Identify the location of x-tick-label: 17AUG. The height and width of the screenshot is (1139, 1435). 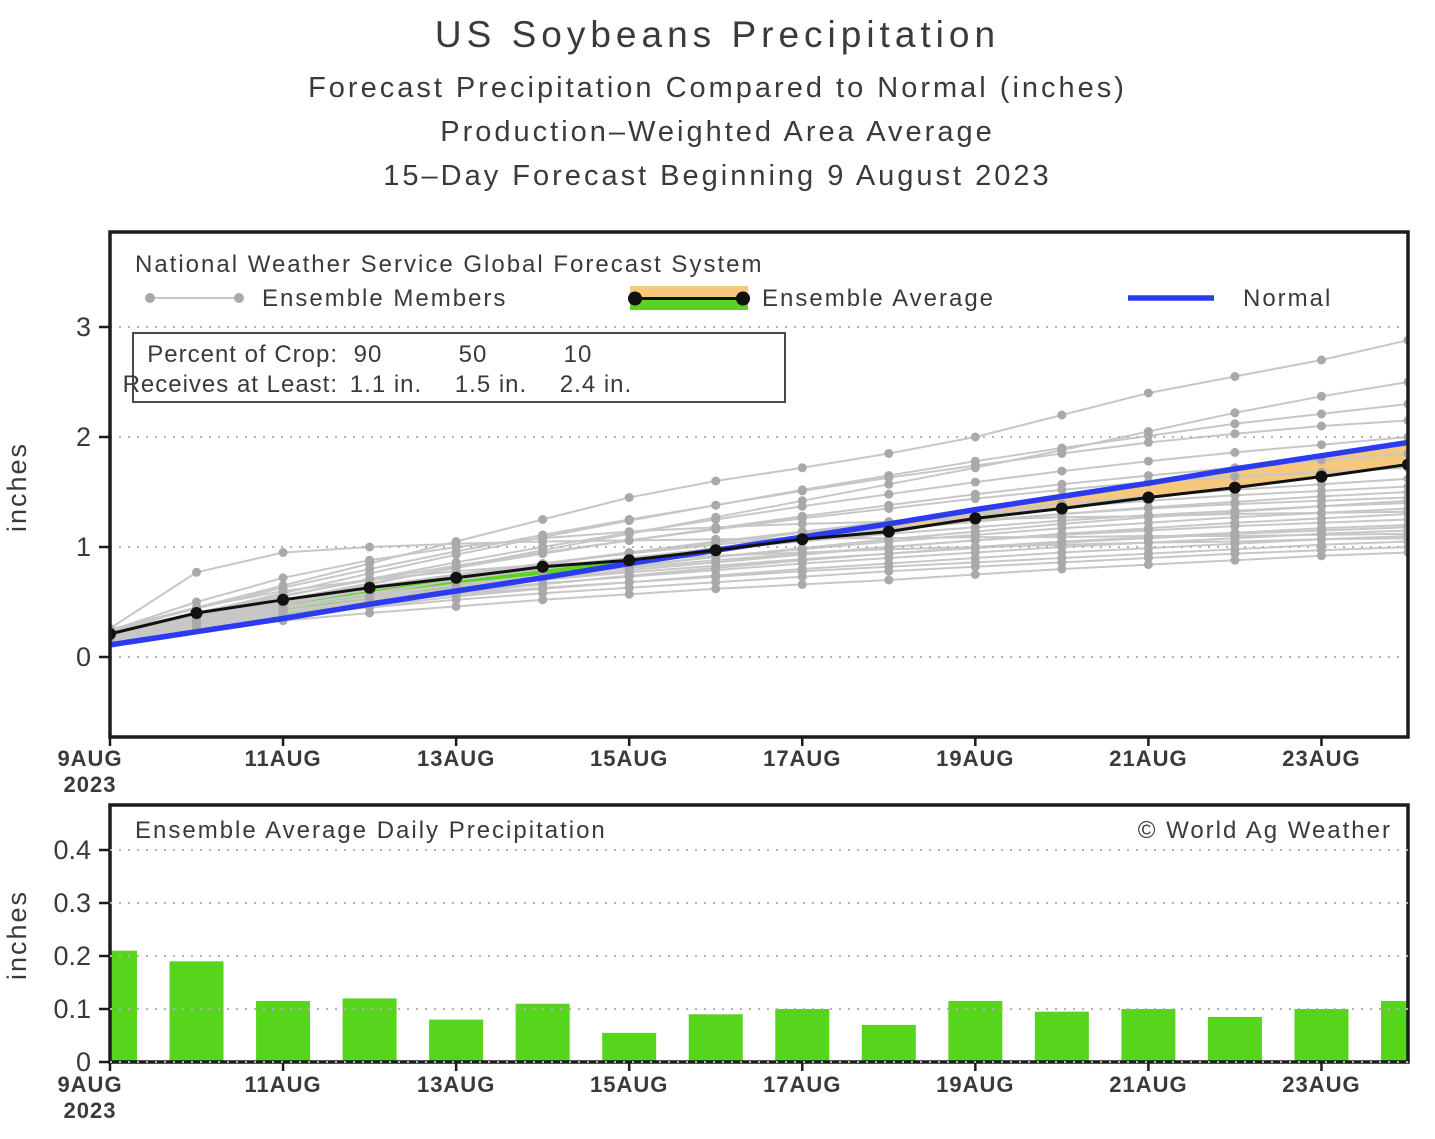
(802, 758).